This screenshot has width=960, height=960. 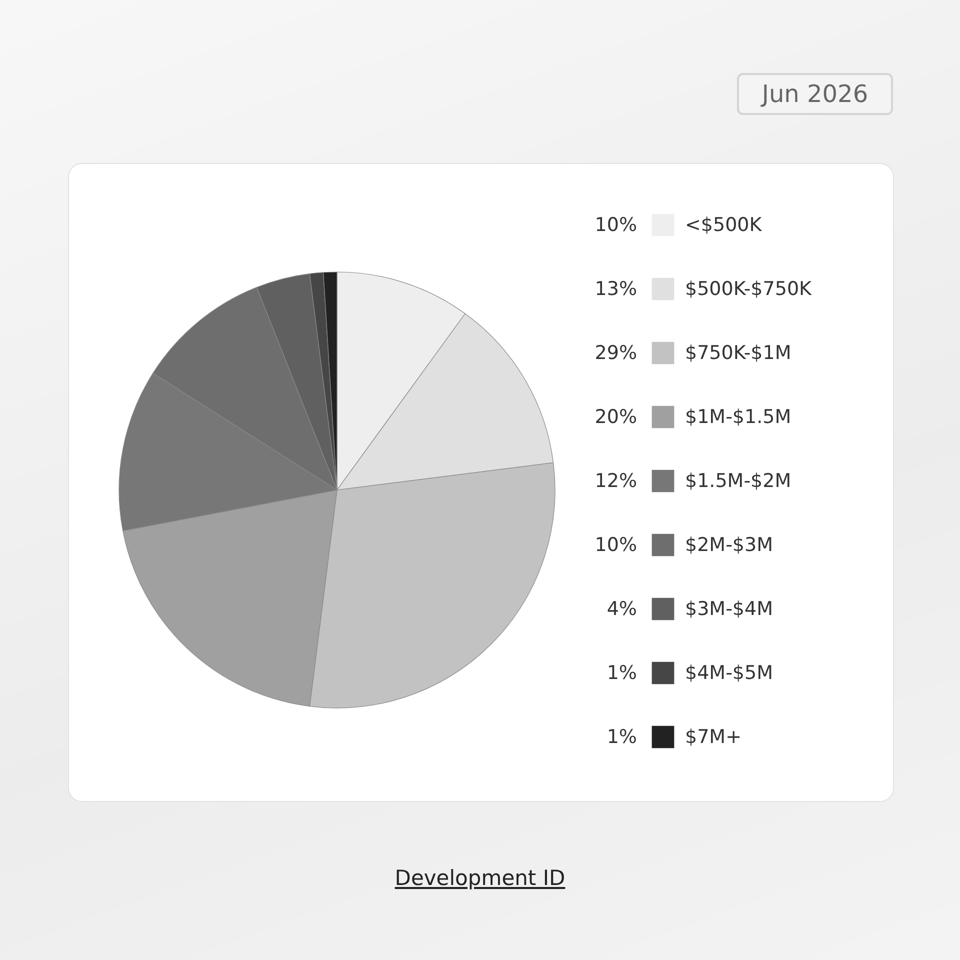 What do you see at coordinates (615, 353) in the screenshot?
I see `data-label: 29%` at bounding box center [615, 353].